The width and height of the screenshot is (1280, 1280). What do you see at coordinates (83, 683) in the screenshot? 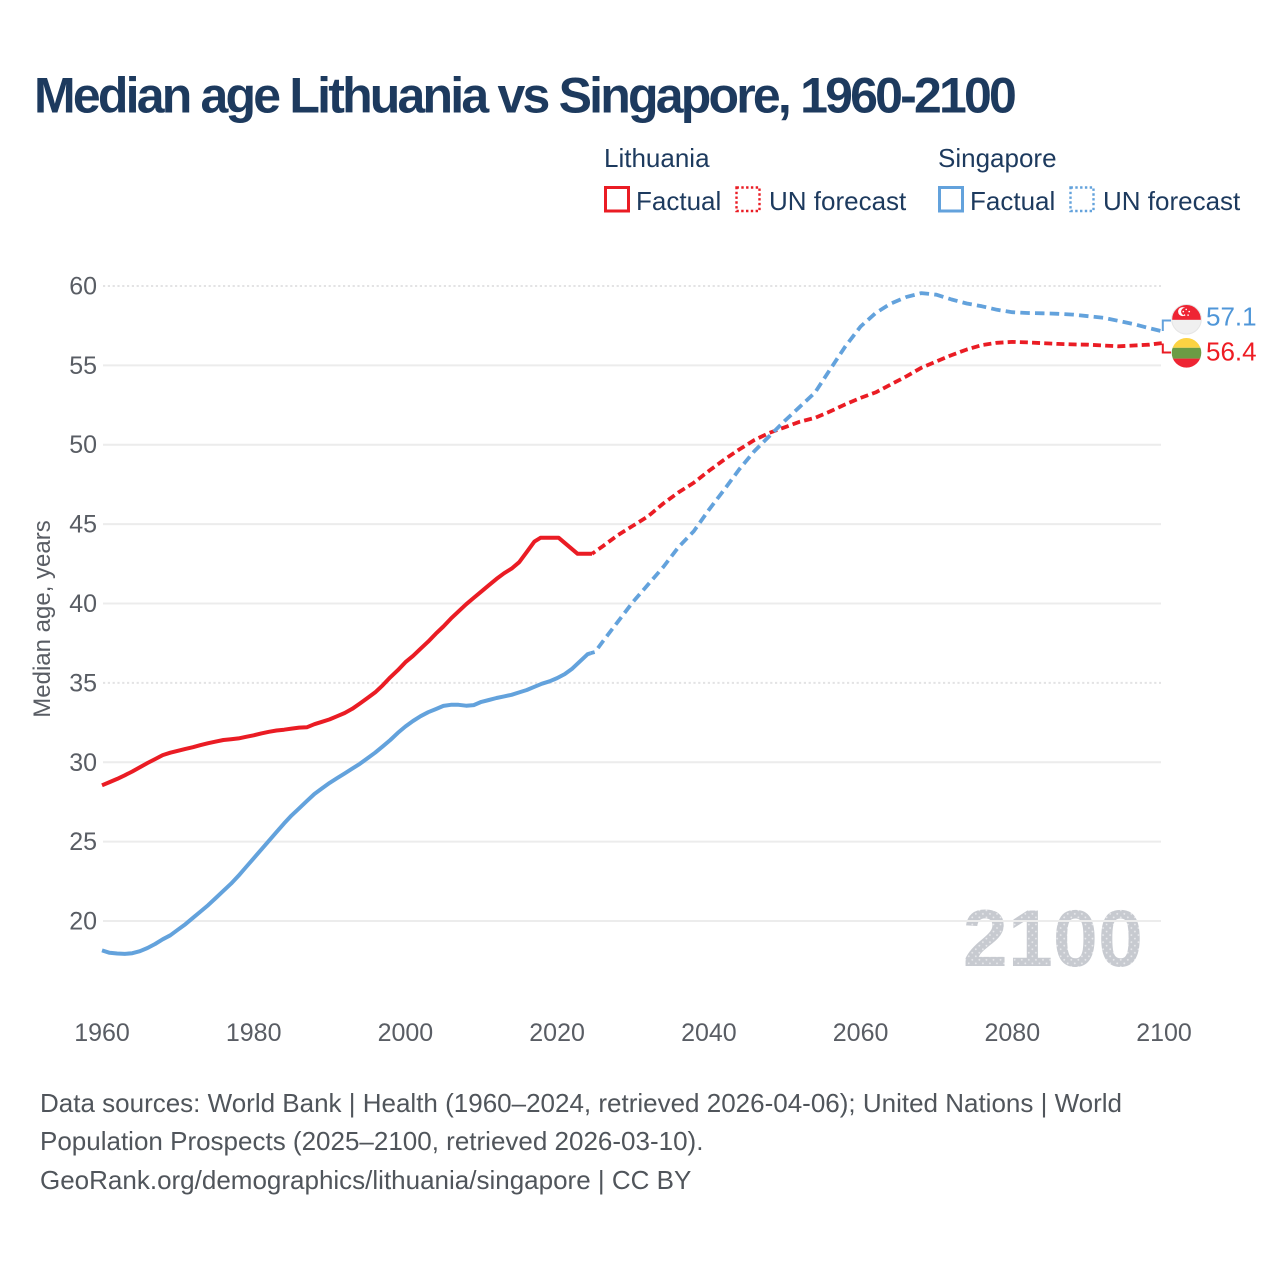
I see `svg-text: 35` at bounding box center [83, 683].